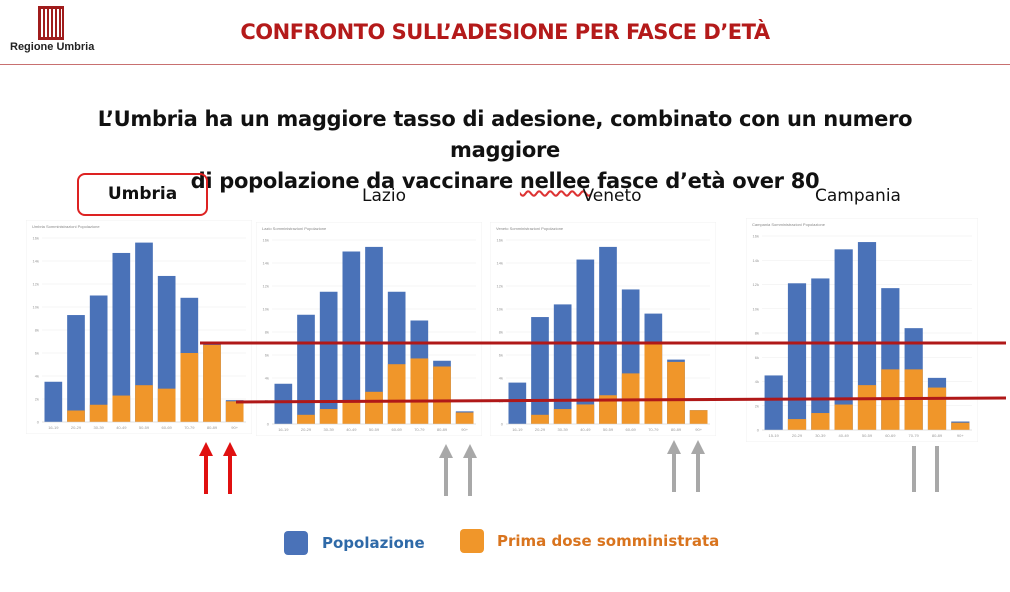 This screenshot has height=592, width=1010. Describe the element at coordinates (230, 468) in the screenshot. I see `red-arrow-90plus` at that location.